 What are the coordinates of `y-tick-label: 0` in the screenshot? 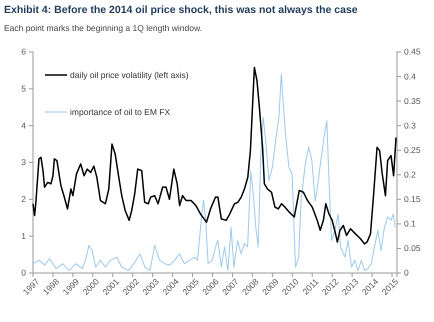 It's located at (23, 273).